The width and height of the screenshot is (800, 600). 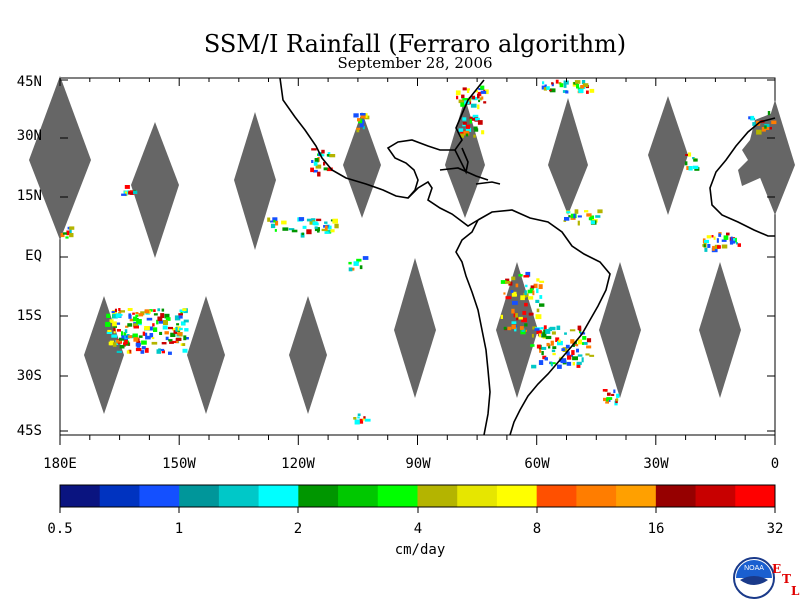 I want to click on colorbar-label-1: 1, so click(x=179, y=529).